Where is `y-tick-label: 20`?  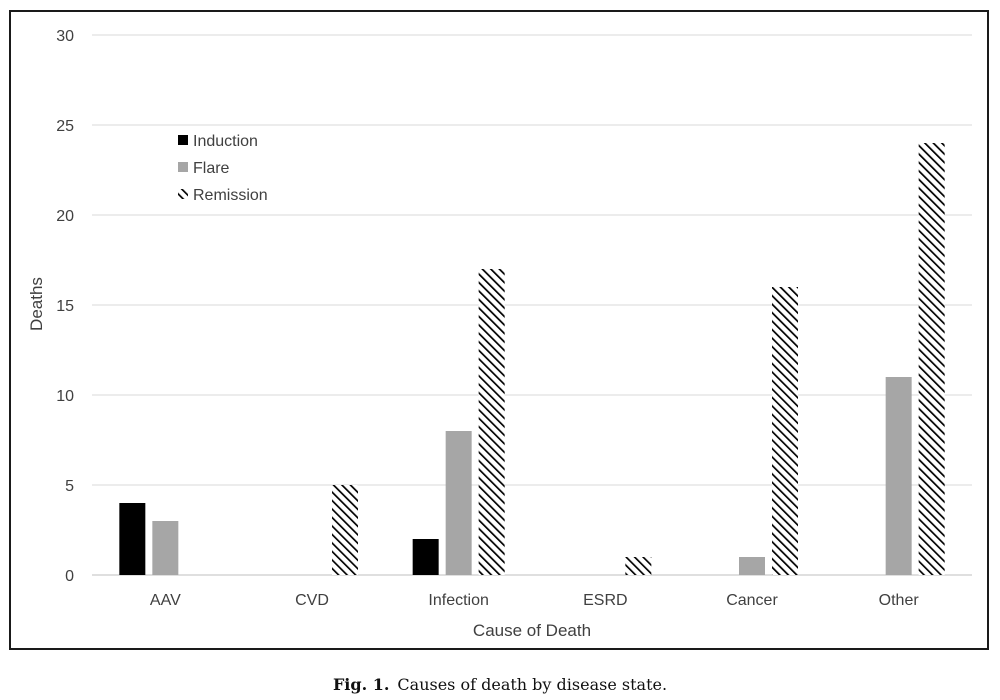 y-tick-label: 20 is located at coordinates (65, 216).